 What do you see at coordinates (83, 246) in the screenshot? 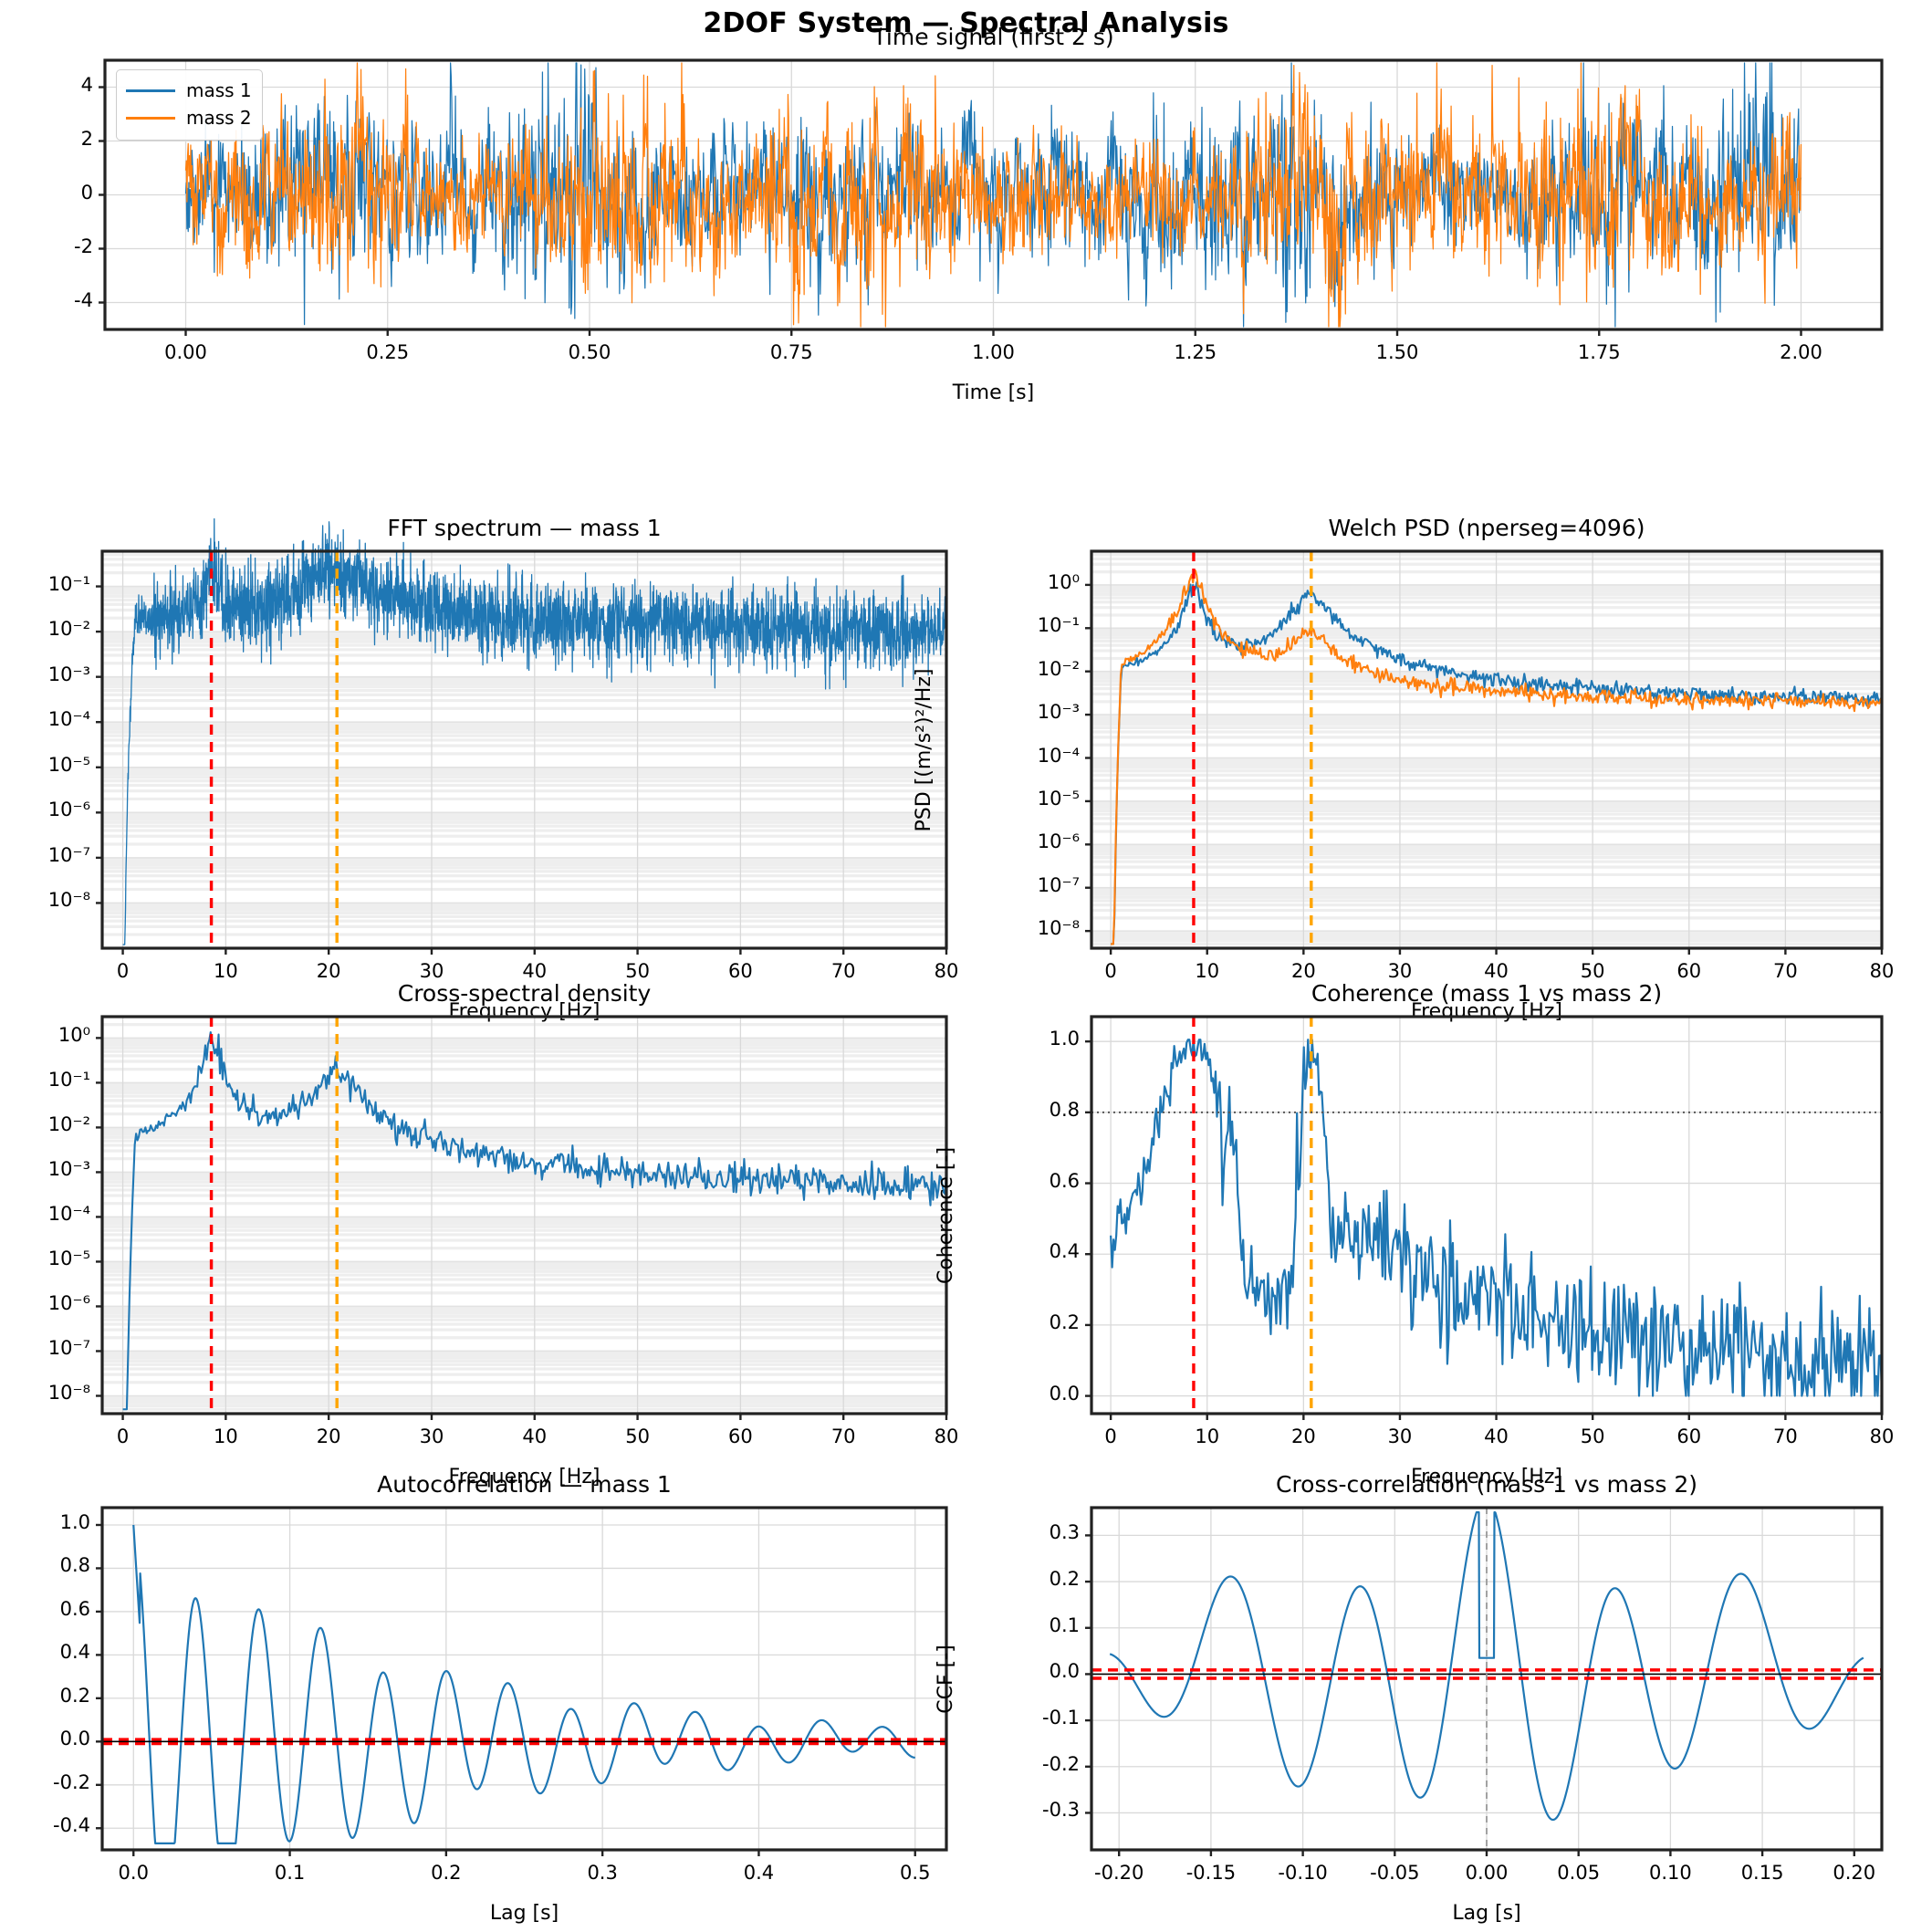
I see `y-tick-label: -2` at bounding box center [83, 246].